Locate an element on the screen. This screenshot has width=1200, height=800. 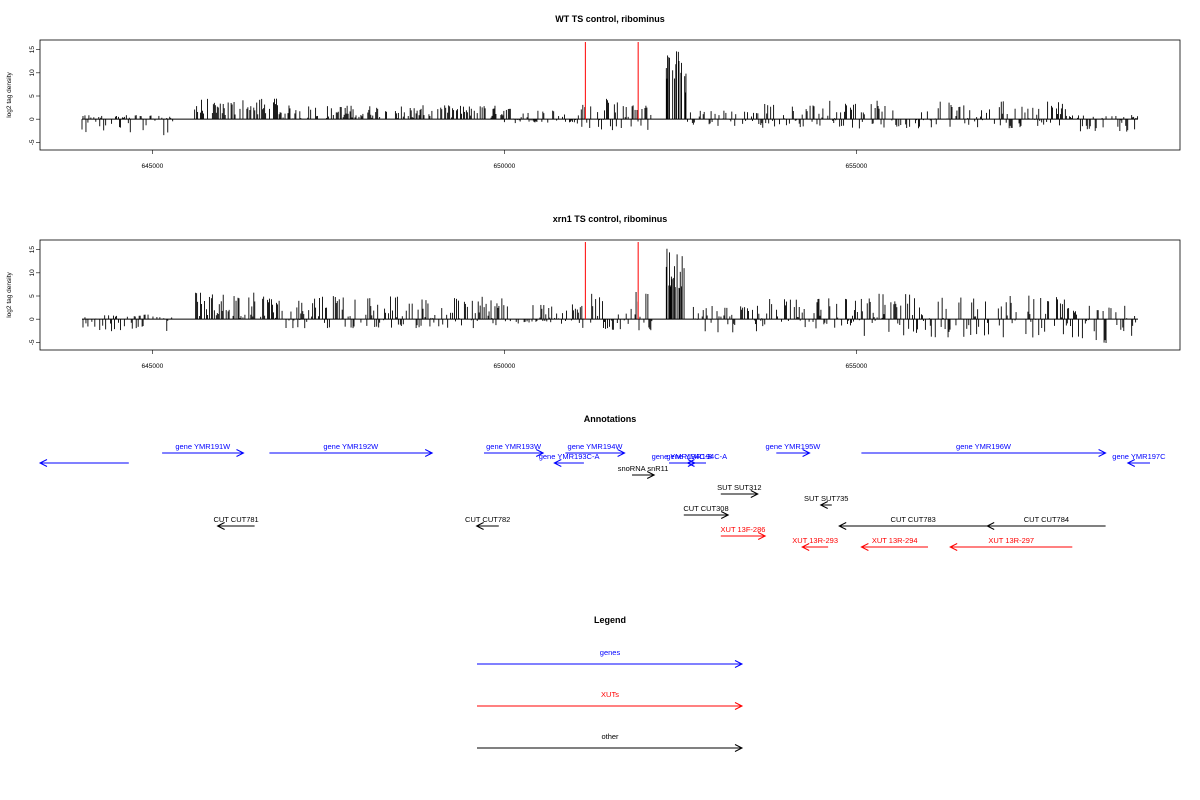
panel-title: WT TS control, ribominus is located at coordinates (610, 19).